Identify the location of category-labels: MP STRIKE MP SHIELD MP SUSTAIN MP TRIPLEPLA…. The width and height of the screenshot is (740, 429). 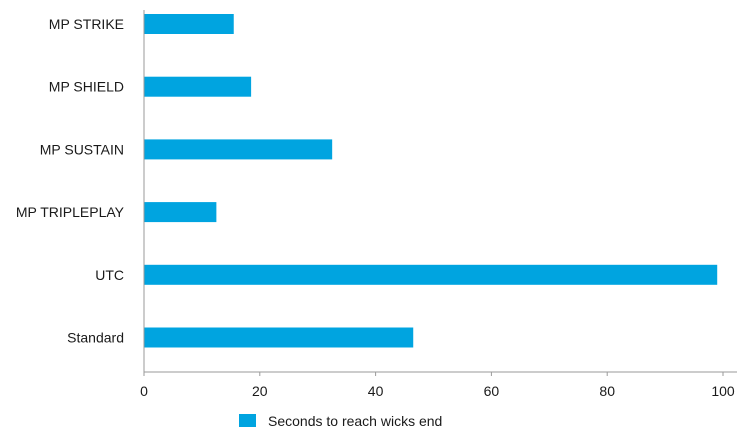
(70, 181).